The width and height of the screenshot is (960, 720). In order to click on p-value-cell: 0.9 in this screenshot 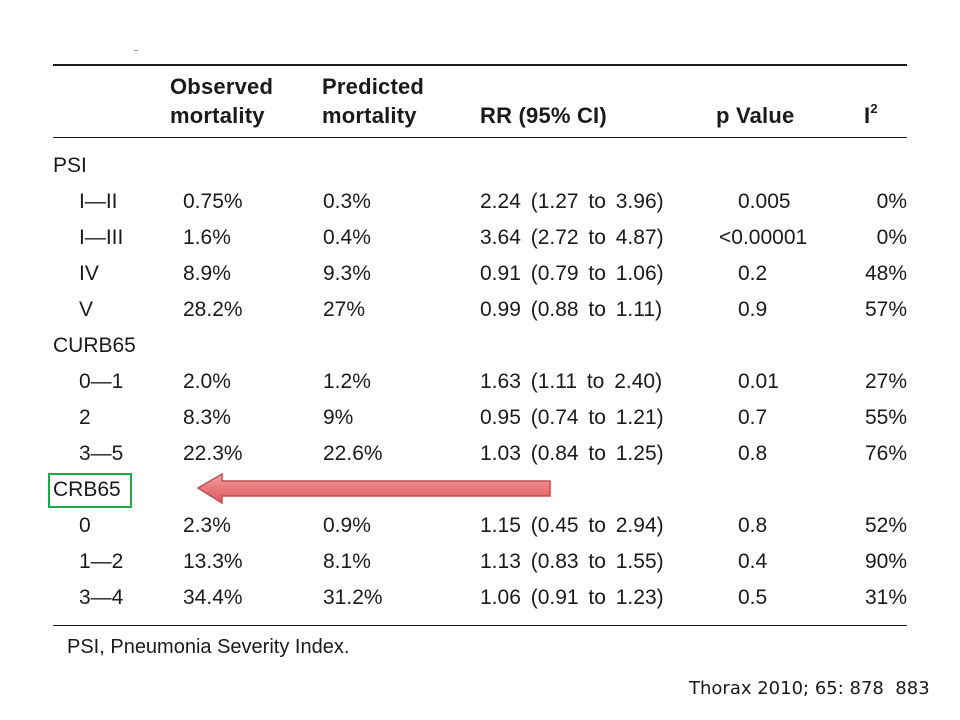, I will do `click(753, 309)`.